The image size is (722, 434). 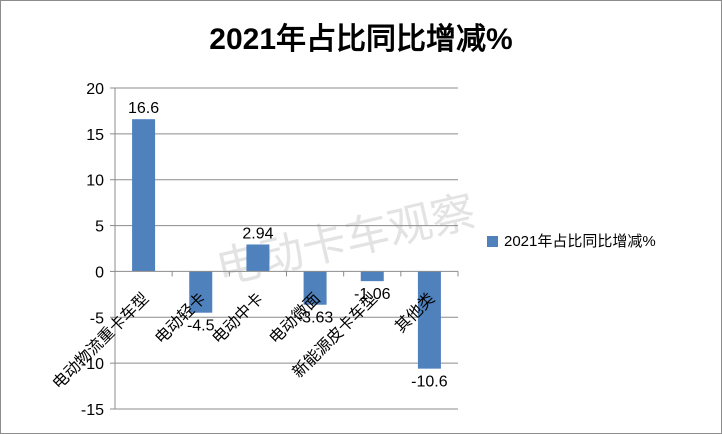 I want to click on y-tick-label: 0, so click(x=99, y=272).